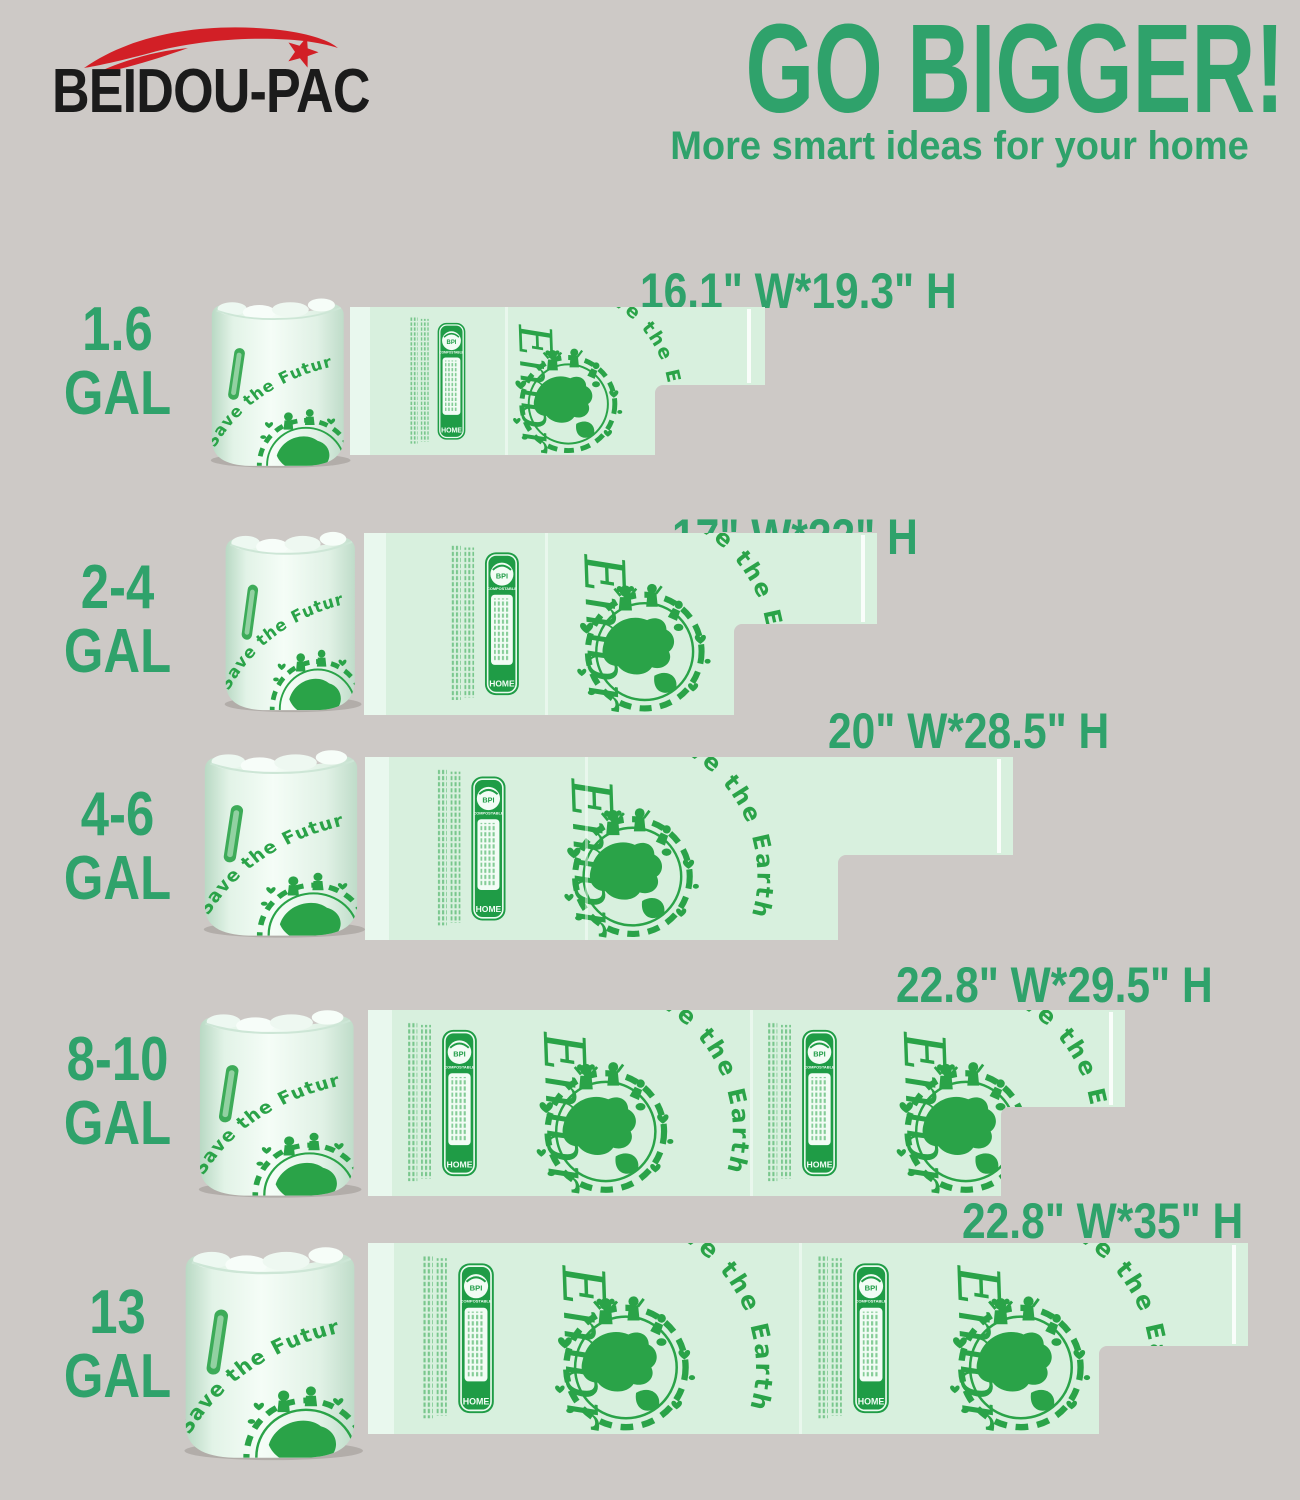  Describe the element at coordinates (117, 587) in the screenshot. I see `size-value: 2-4` at that location.